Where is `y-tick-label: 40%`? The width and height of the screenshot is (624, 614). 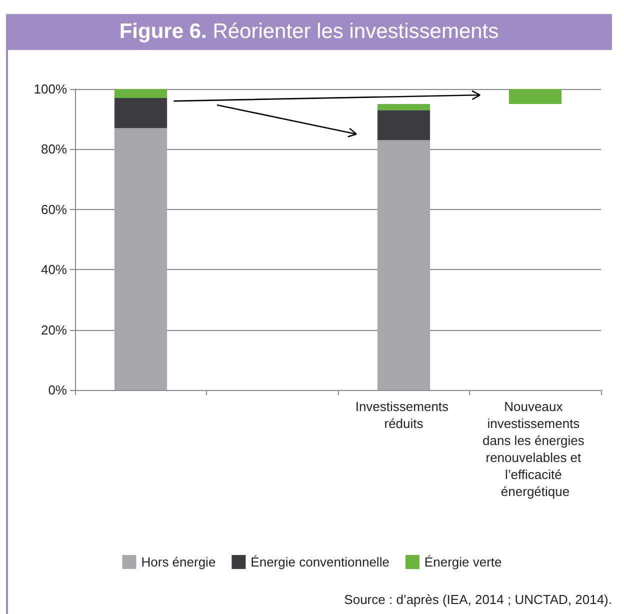
y-tick-label: 40% is located at coordinates (54, 270).